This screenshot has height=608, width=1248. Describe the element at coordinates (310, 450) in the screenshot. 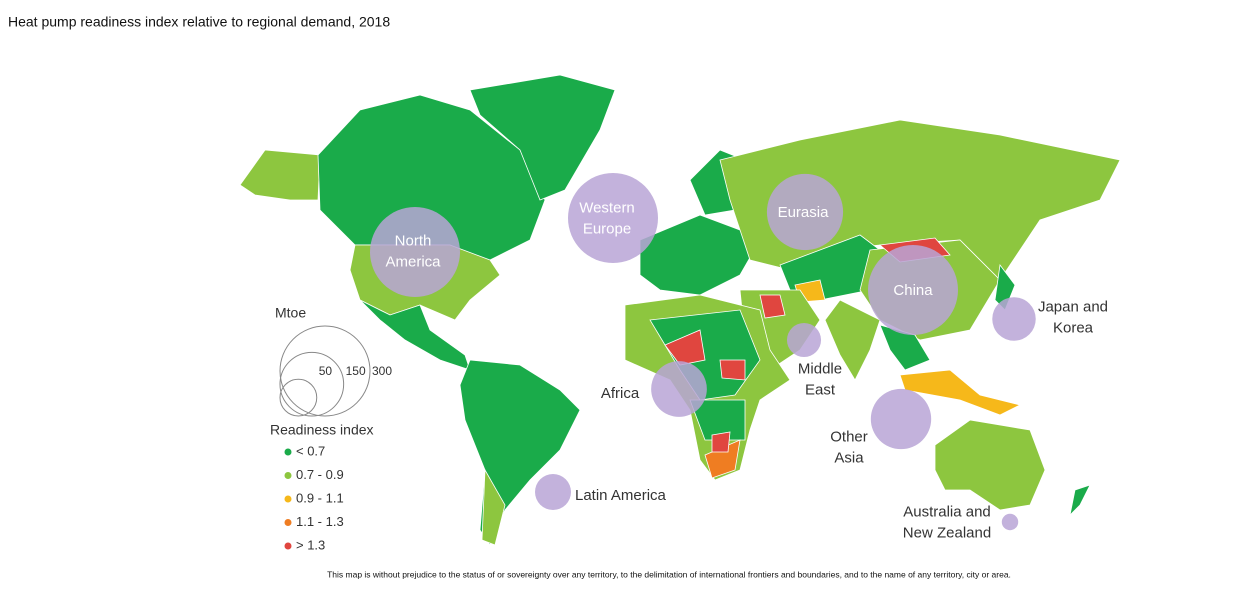

I see `color-legend-label: < 0.7` at that location.